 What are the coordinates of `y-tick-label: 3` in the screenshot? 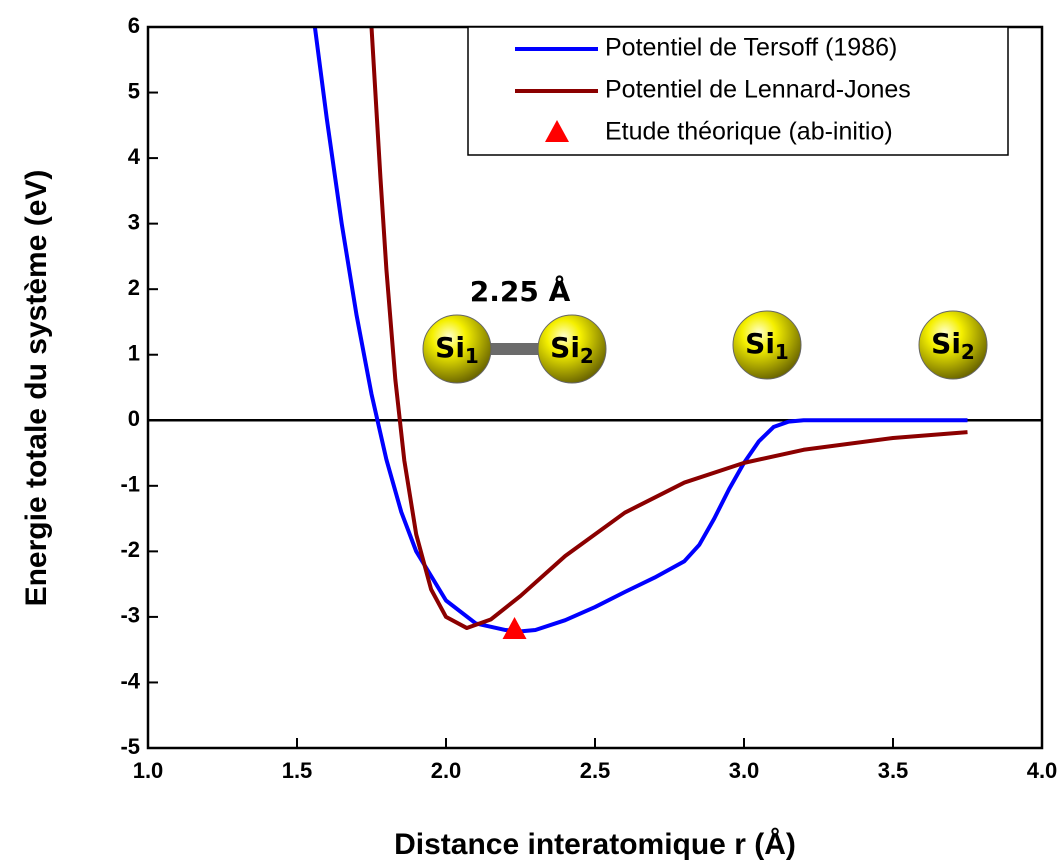 It's located at (134, 221).